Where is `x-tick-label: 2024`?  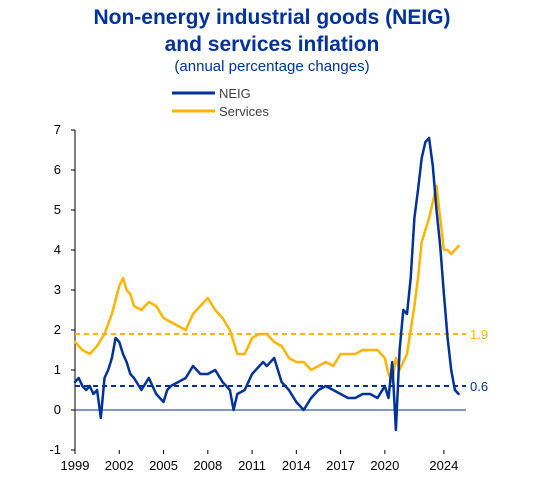 x-tick-label: 2024 is located at coordinates (443, 465).